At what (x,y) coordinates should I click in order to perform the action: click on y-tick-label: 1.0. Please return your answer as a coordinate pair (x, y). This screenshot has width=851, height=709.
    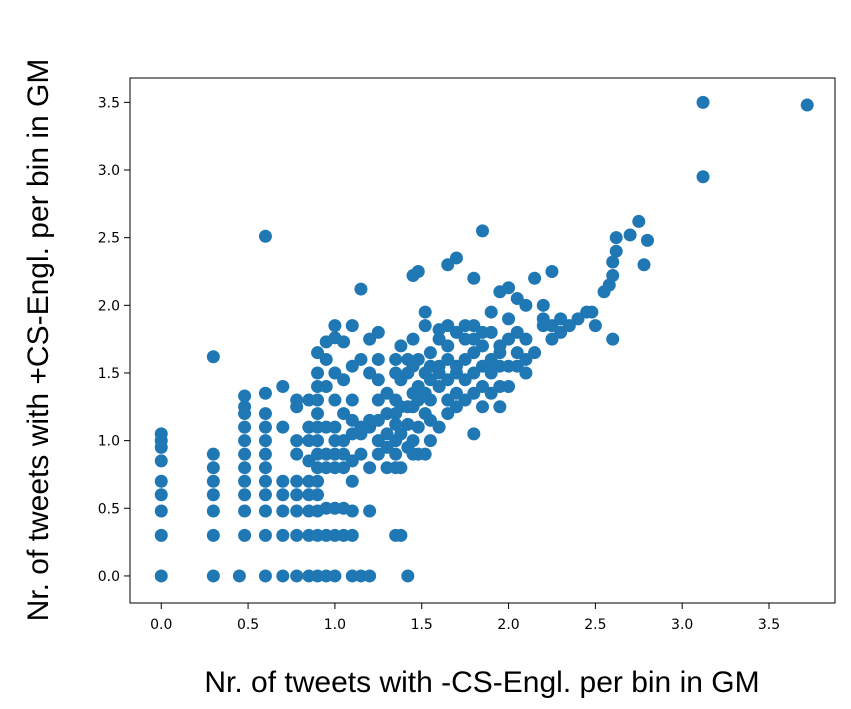
    Looking at the image, I should click on (109, 442).